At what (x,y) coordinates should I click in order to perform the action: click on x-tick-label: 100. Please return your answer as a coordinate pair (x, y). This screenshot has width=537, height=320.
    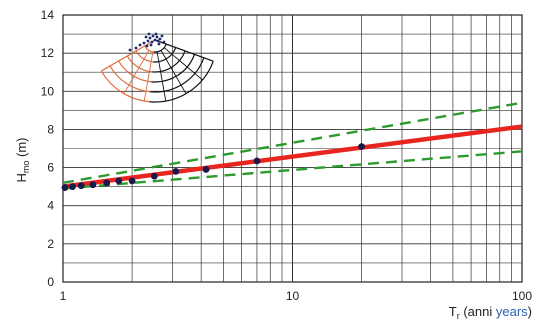
    Looking at the image, I should click on (522, 296).